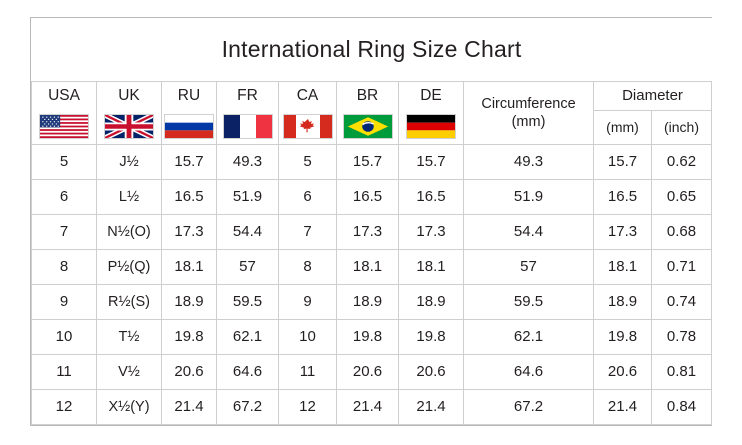  I want to click on cell-diameter-inch: 0.78, so click(681, 336).